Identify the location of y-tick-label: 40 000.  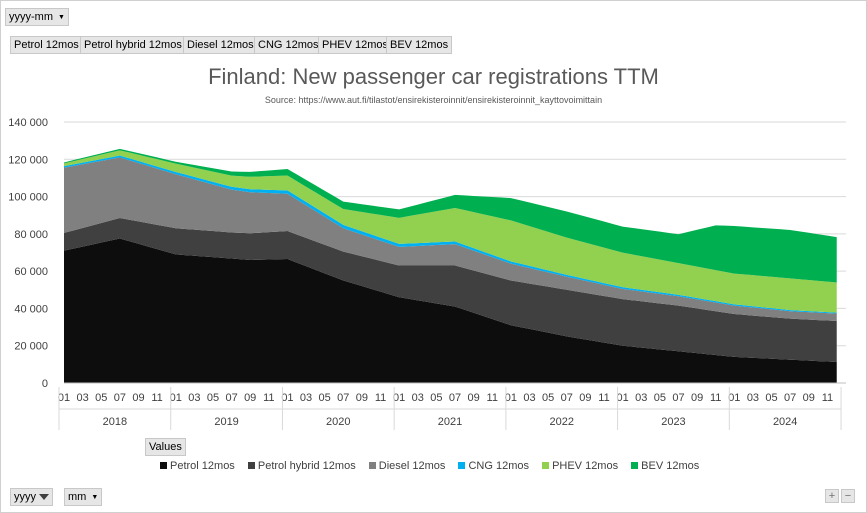
(31, 309).